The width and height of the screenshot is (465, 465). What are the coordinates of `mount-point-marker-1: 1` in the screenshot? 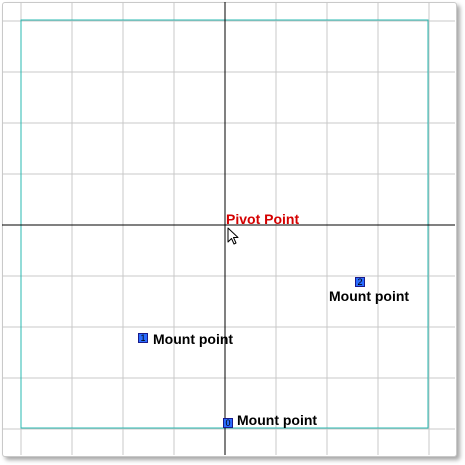 It's located at (143, 338).